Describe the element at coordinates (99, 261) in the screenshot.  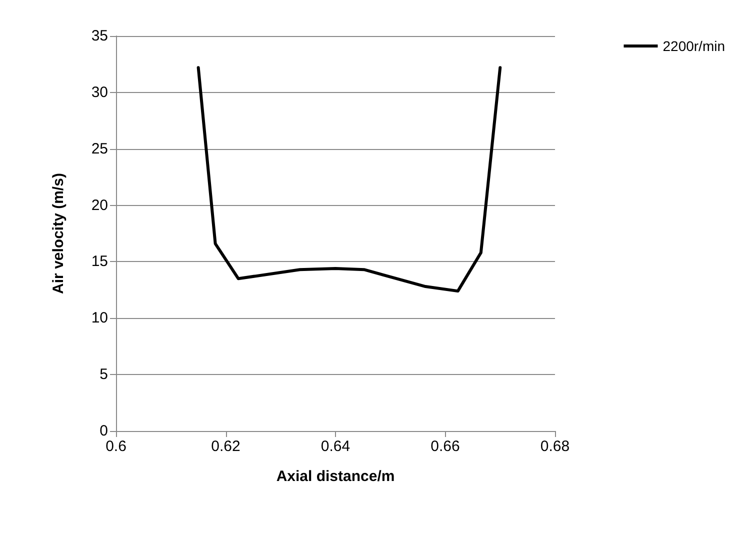
I see `y-tick-label: 15` at that location.